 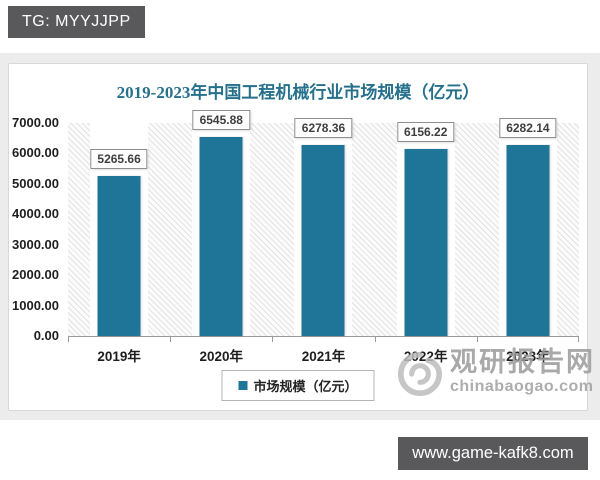 I want to click on y-axis-tick-label: 1000.00, so click(x=35, y=305).